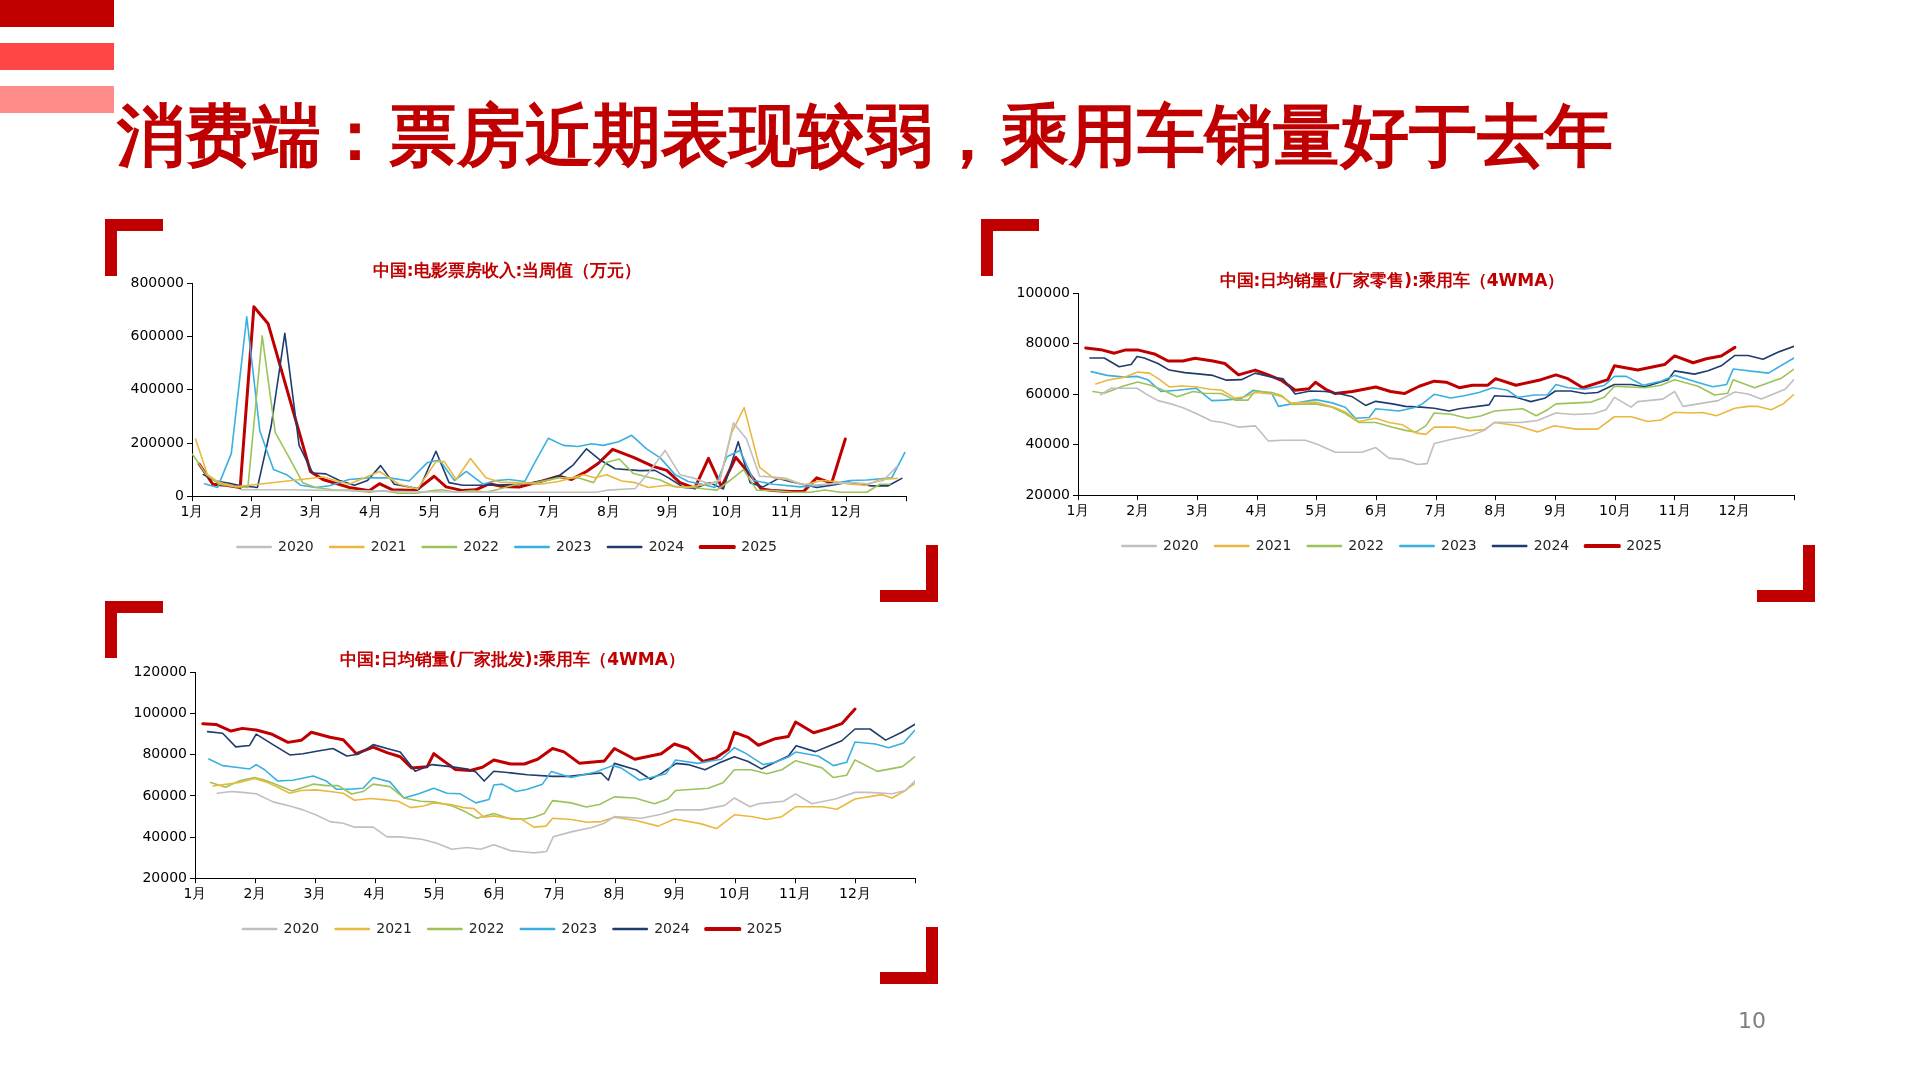 Image resolution: width=1920 pixels, height=1080 pixels. What do you see at coordinates (157, 282) in the screenshot?
I see `y-tick-label: 800000` at bounding box center [157, 282].